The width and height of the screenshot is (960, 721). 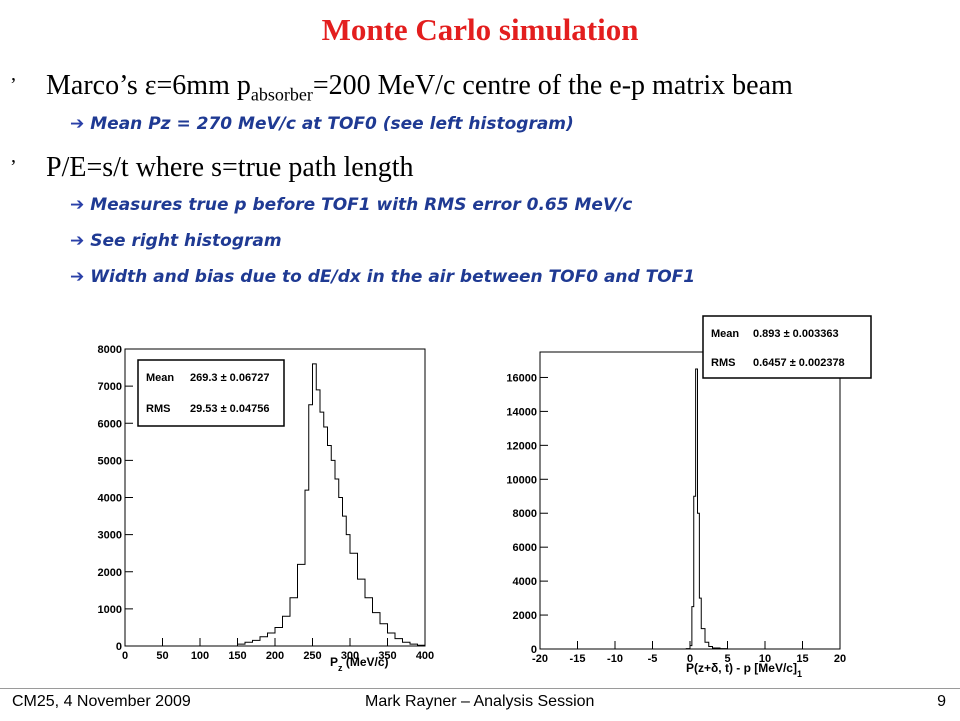 What do you see at coordinates (615, 659) in the screenshot?
I see `right-x-tick-label: -10` at bounding box center [615, 659].